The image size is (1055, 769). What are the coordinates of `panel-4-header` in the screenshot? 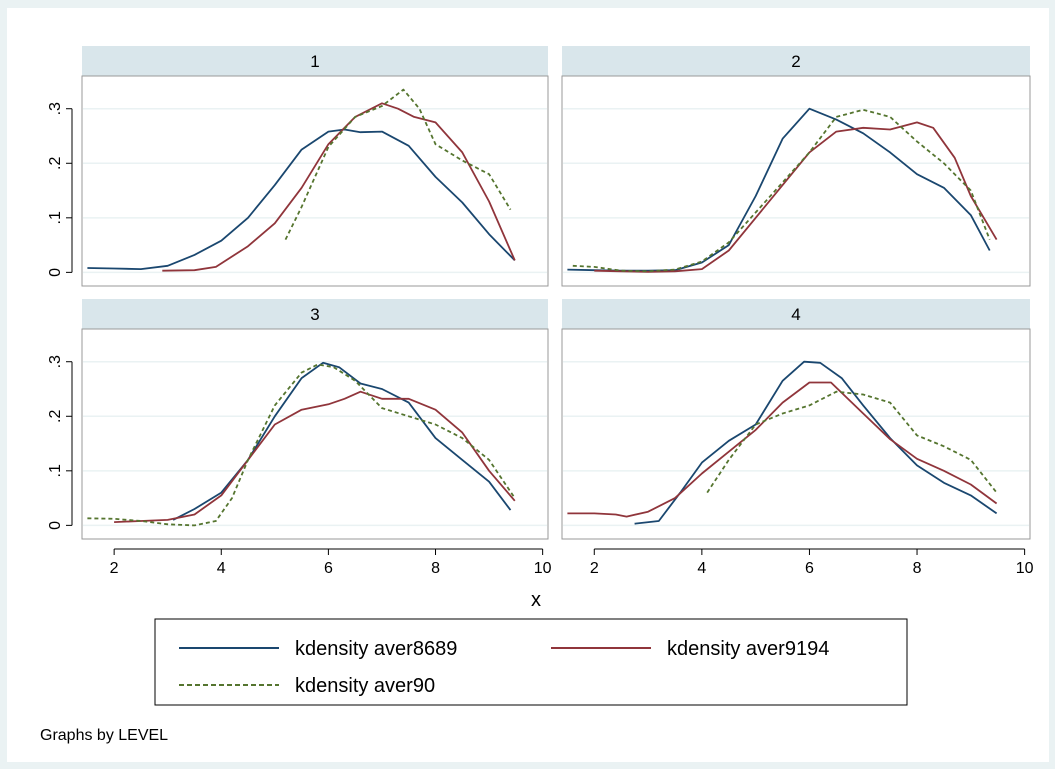 It's located at (796, 314).